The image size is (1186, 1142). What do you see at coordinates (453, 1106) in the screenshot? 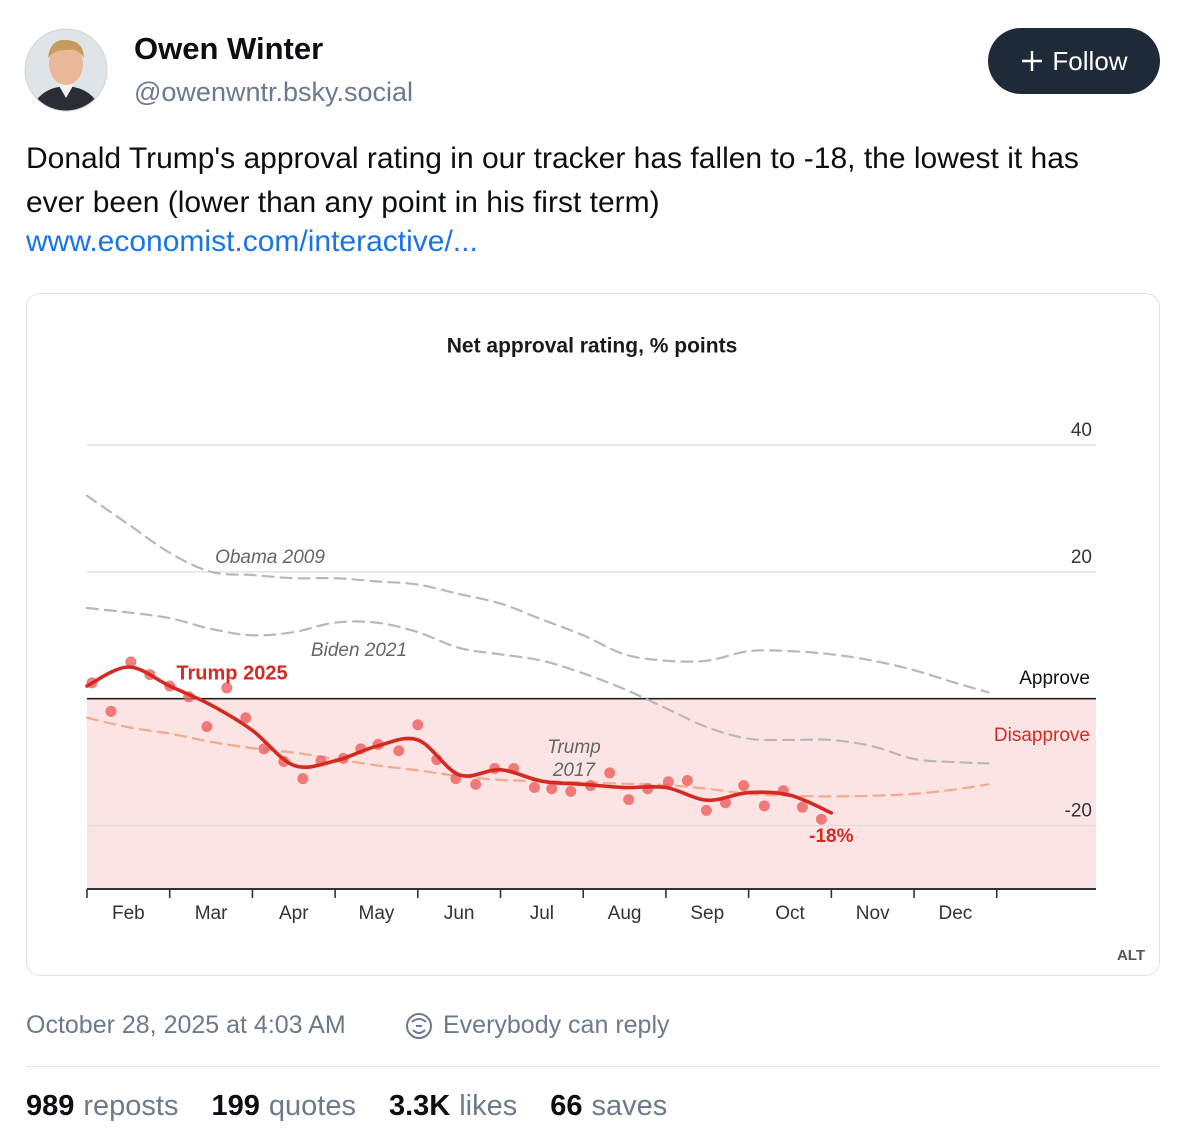
I see `stat: 3.3K likes` at bounding box center [453, 1106].